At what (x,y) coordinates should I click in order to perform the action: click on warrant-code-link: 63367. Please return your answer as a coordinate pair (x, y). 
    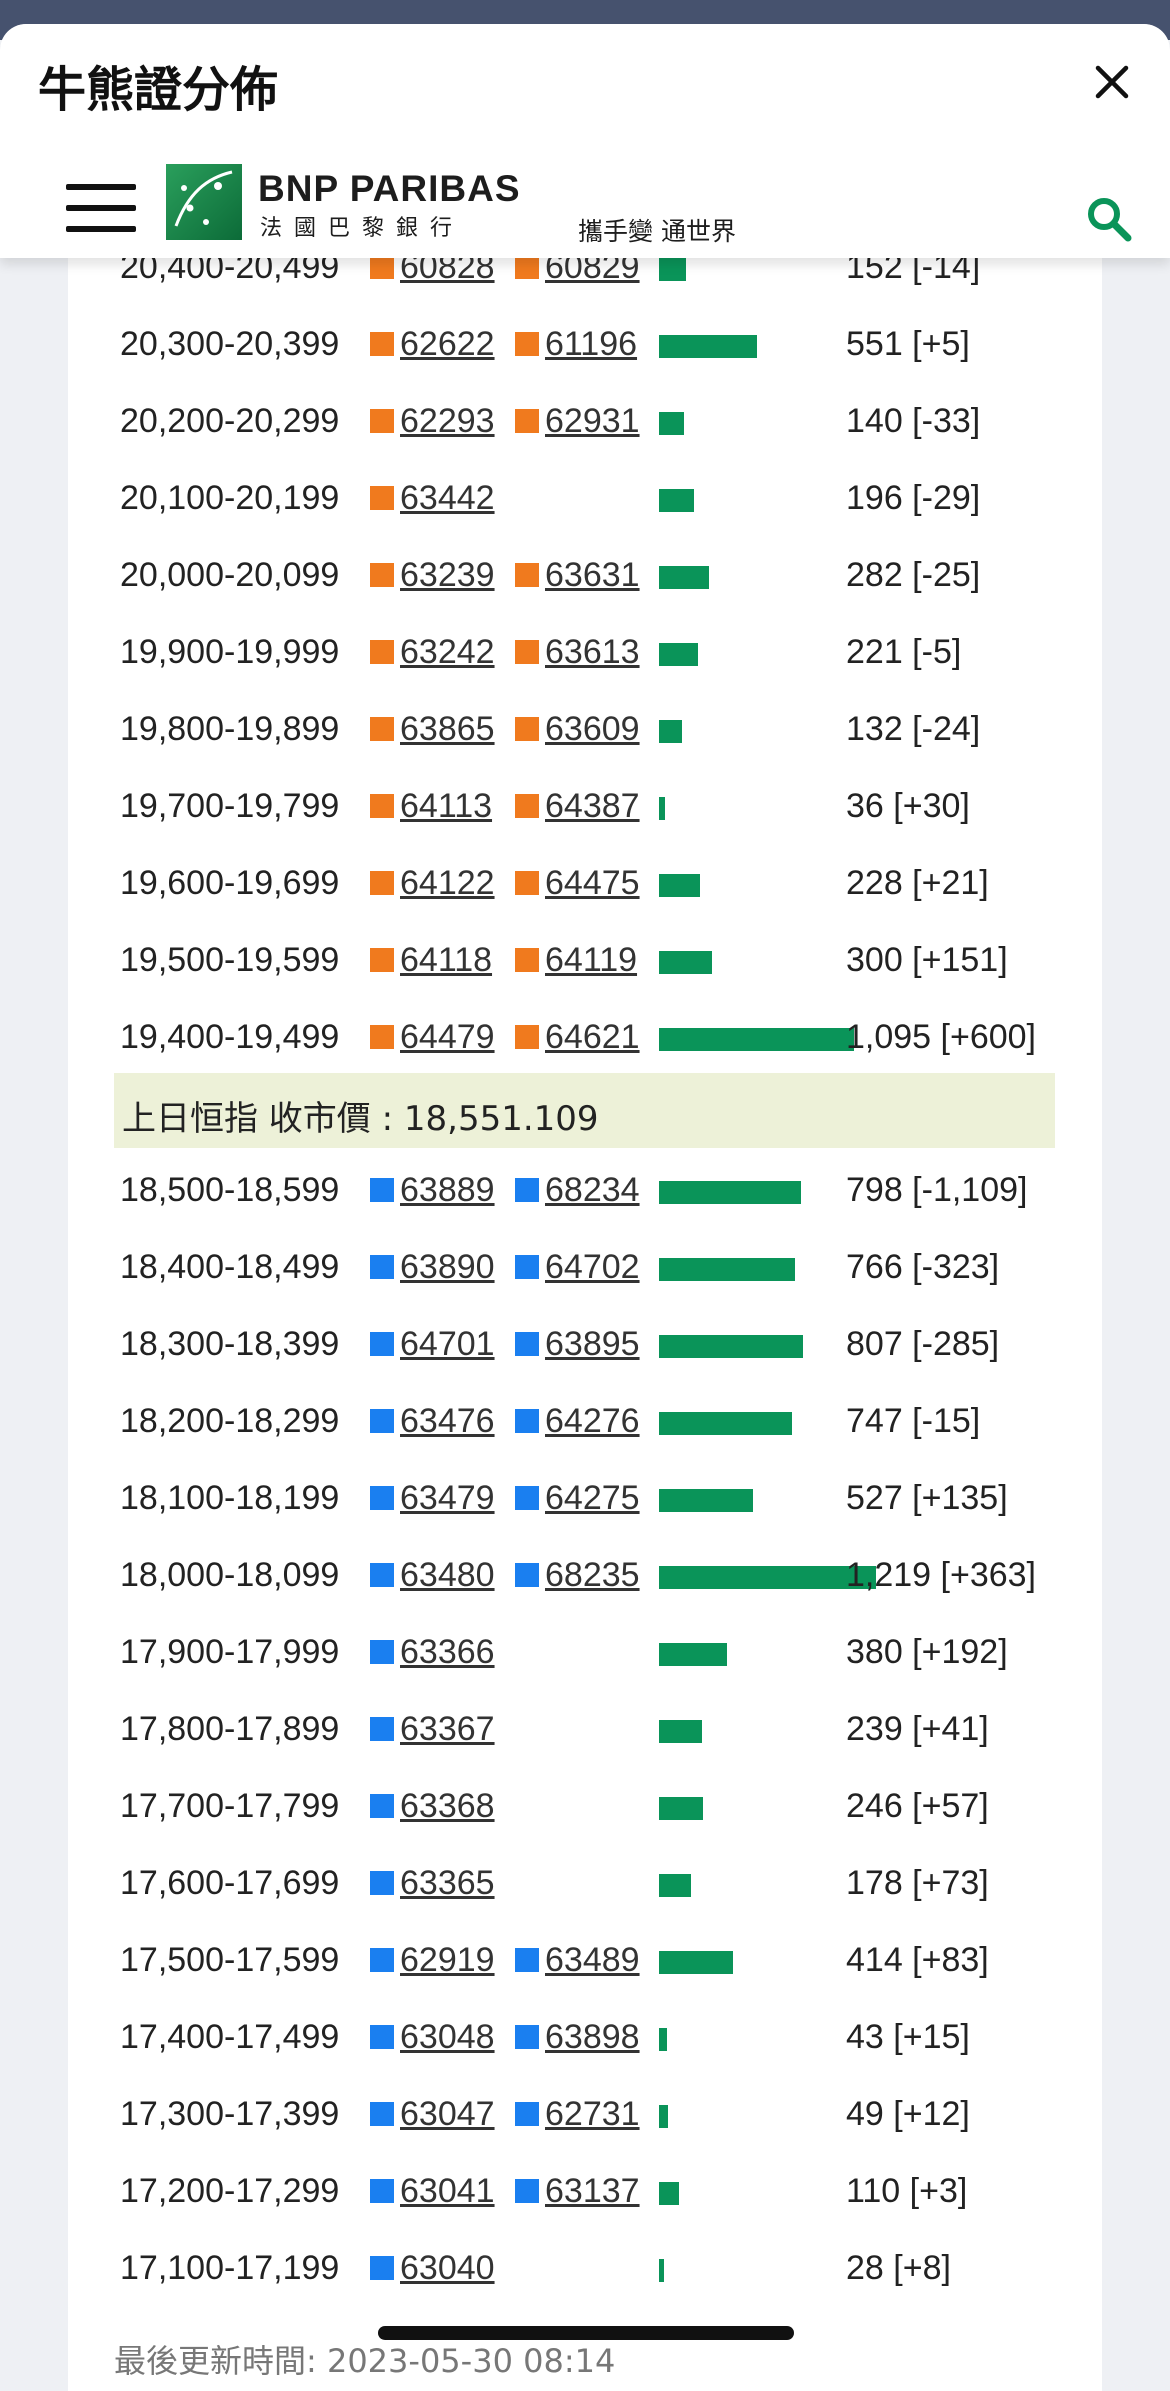
    Looking at the image, I should click on (432, 1729).